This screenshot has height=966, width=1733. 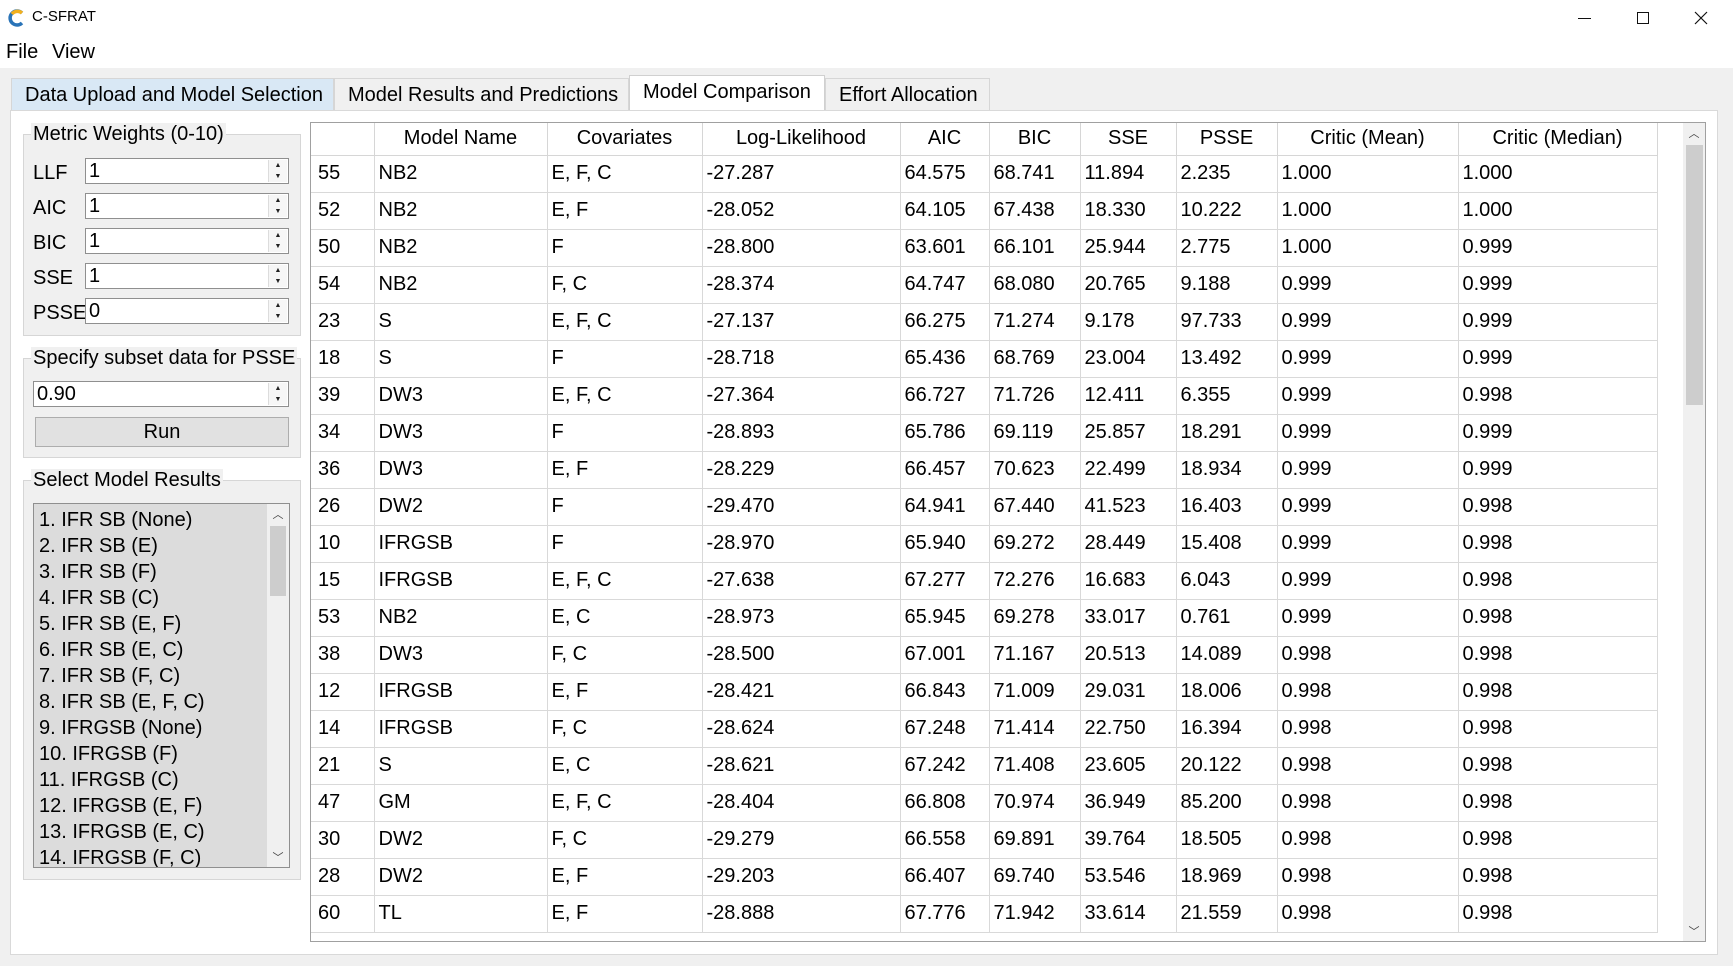 I want to click on table-cell: 15.408, so click(x=1227, y=544).